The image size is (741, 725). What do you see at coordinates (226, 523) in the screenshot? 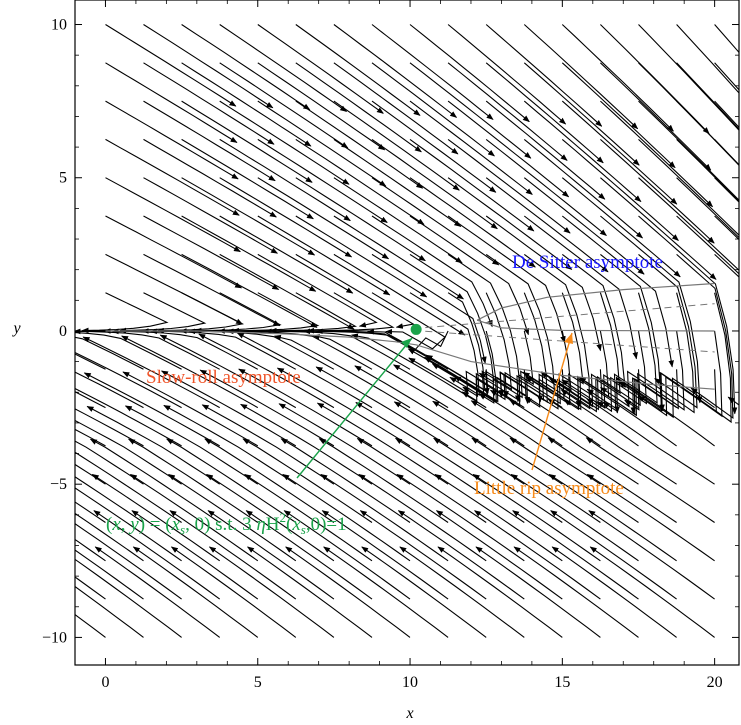
I see `fixed-point-label: (x, y) = (xs, 0) s.t. 3 ηH2(xs,0)=1` at bounding box center [226, 523].